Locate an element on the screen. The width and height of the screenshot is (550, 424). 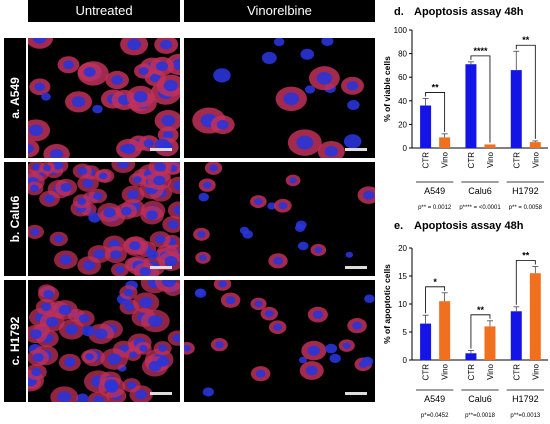
y-tick-label: 0 is located at coordinates (405, 360).